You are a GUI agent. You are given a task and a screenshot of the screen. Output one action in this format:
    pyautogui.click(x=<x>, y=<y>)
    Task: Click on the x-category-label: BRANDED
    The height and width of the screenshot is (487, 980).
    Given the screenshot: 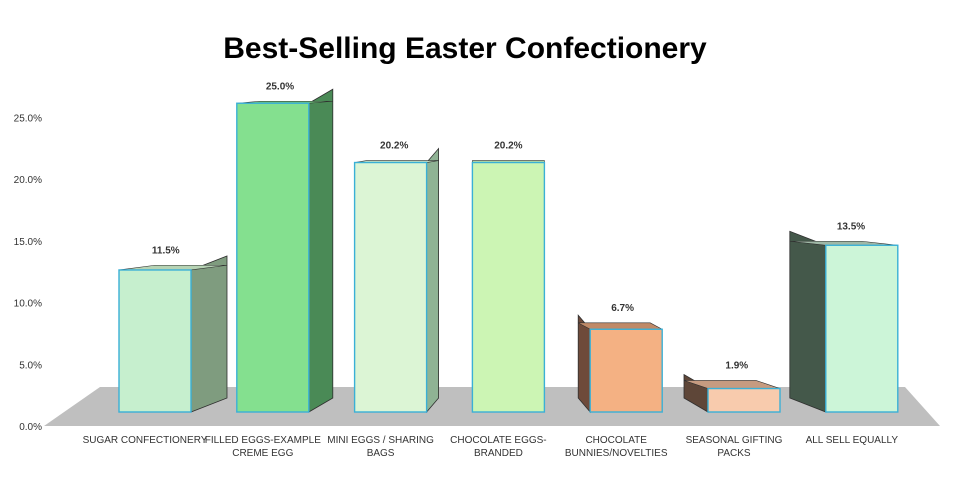 What is the action you would take?
    pyautogui.click(x=498, y=453)
    